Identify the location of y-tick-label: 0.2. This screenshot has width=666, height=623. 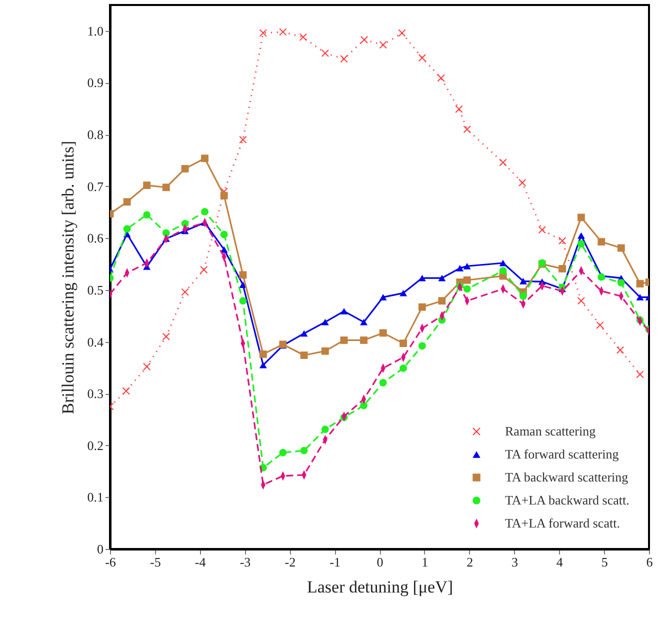
(95, 445).